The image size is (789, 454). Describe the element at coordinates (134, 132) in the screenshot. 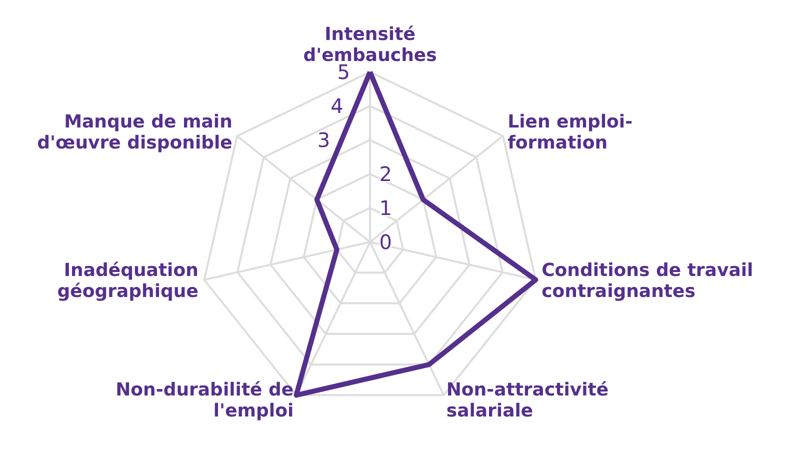

I see `spoke-label: Manque de main d'œuvre disponible` at that location.